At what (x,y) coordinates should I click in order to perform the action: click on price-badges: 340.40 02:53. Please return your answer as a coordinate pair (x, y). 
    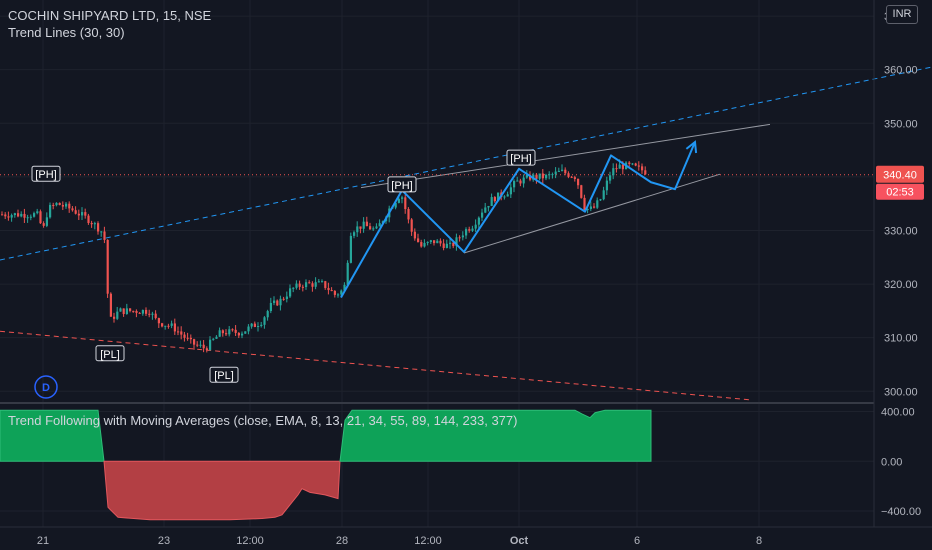
    Looking at the image, I should click on (900, 182).